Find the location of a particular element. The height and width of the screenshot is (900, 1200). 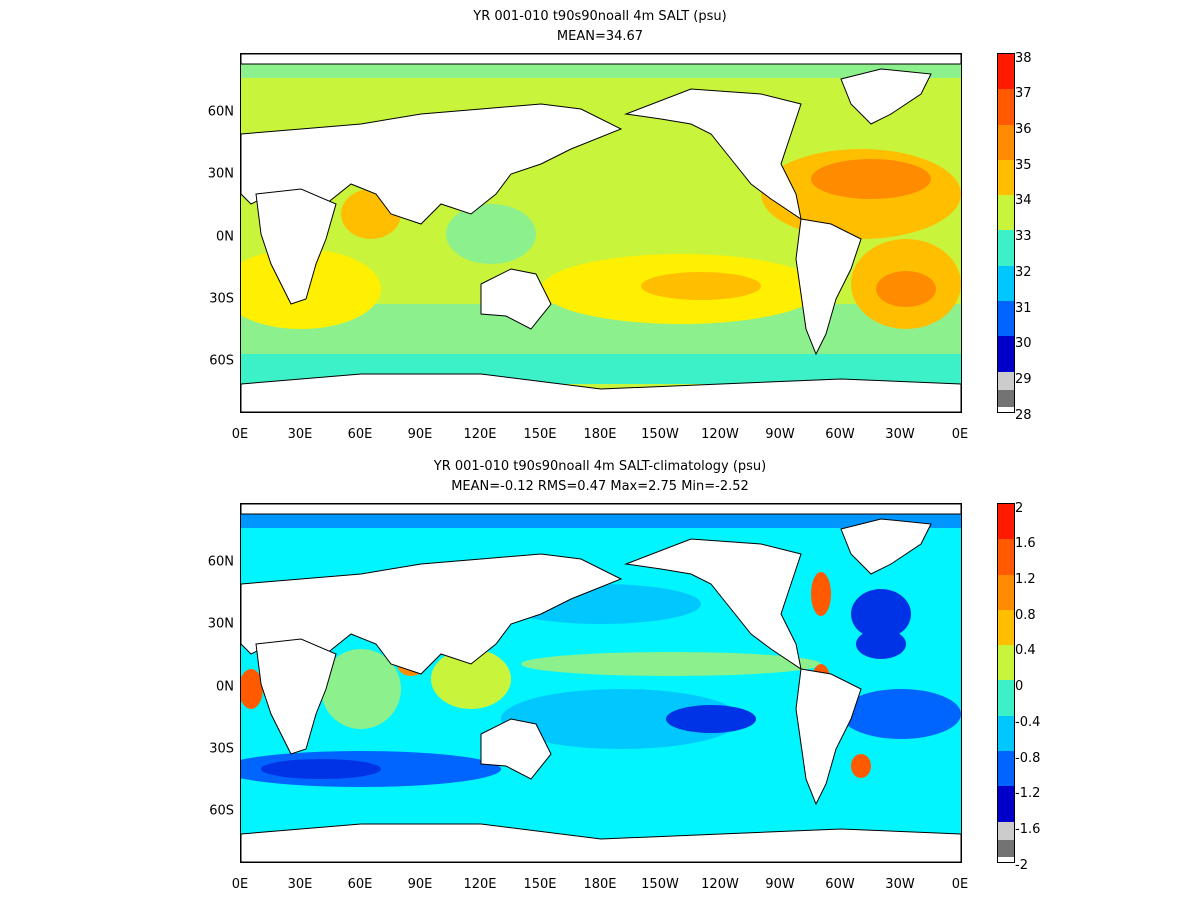

equatorial-band is located at coordinates (671, 664).